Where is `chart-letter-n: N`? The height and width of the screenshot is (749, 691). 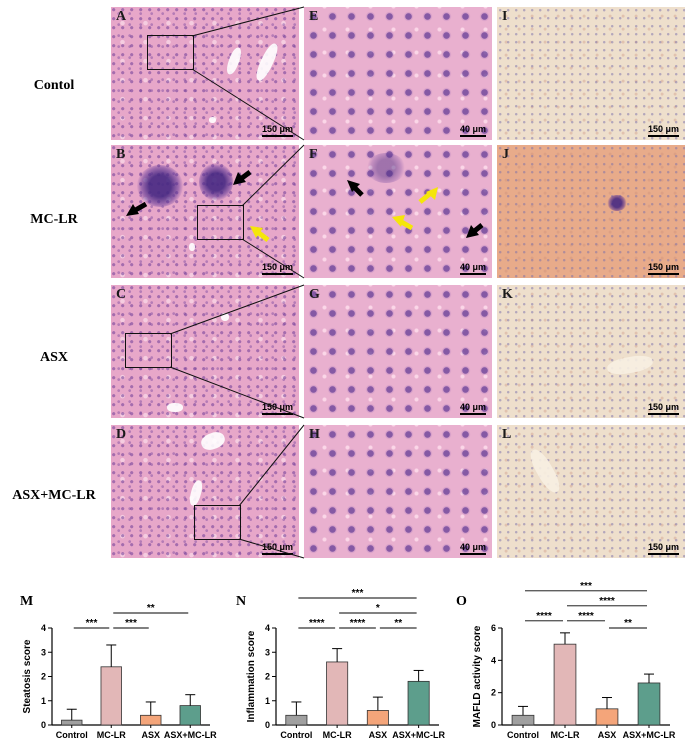
chart-letter-n: N is located at coordinates (241, 601).